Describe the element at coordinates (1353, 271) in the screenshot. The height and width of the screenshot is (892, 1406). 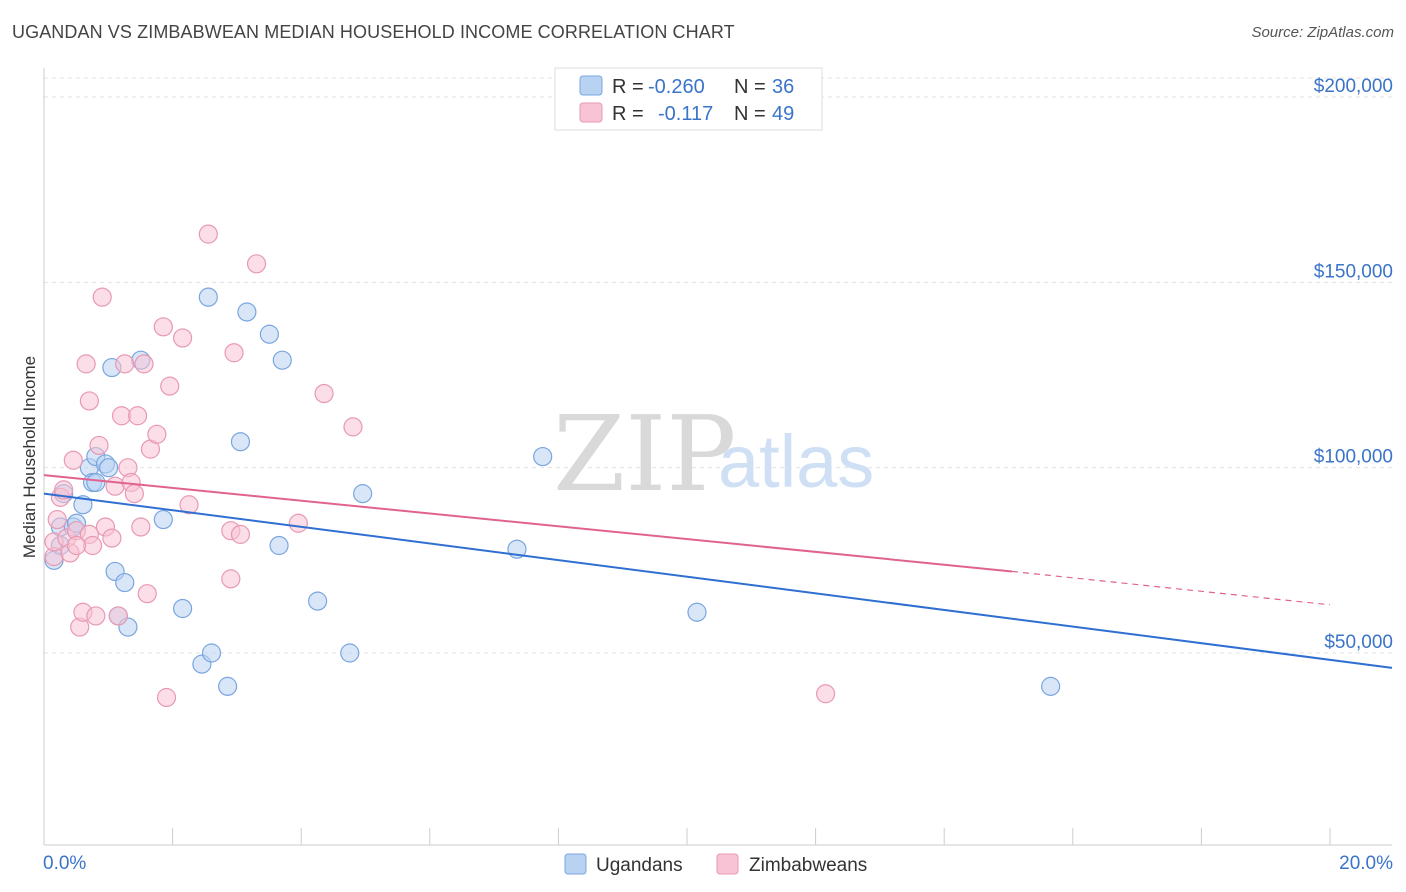
I see `y-tick-label: $150,000` at that location.